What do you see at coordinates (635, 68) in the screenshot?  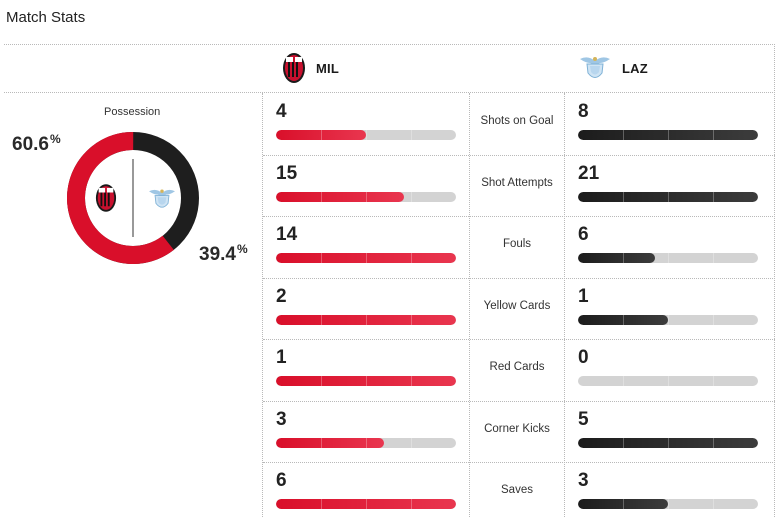 I see `team-abbr-away: LAZ` at bounding box center [635, 68].